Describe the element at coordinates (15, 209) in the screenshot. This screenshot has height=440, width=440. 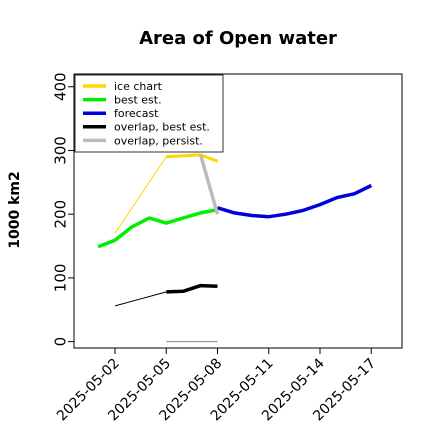
I see `y-axis-label: 1000 km2` at that location.